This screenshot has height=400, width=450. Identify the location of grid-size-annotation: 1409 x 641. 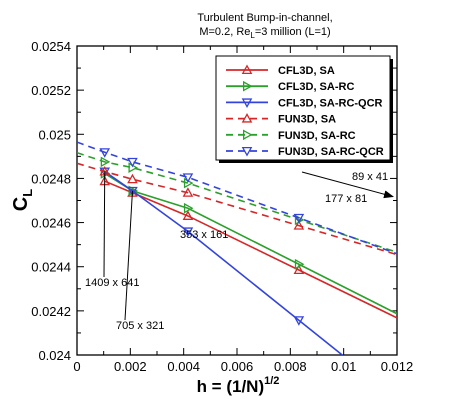
(112, 283).